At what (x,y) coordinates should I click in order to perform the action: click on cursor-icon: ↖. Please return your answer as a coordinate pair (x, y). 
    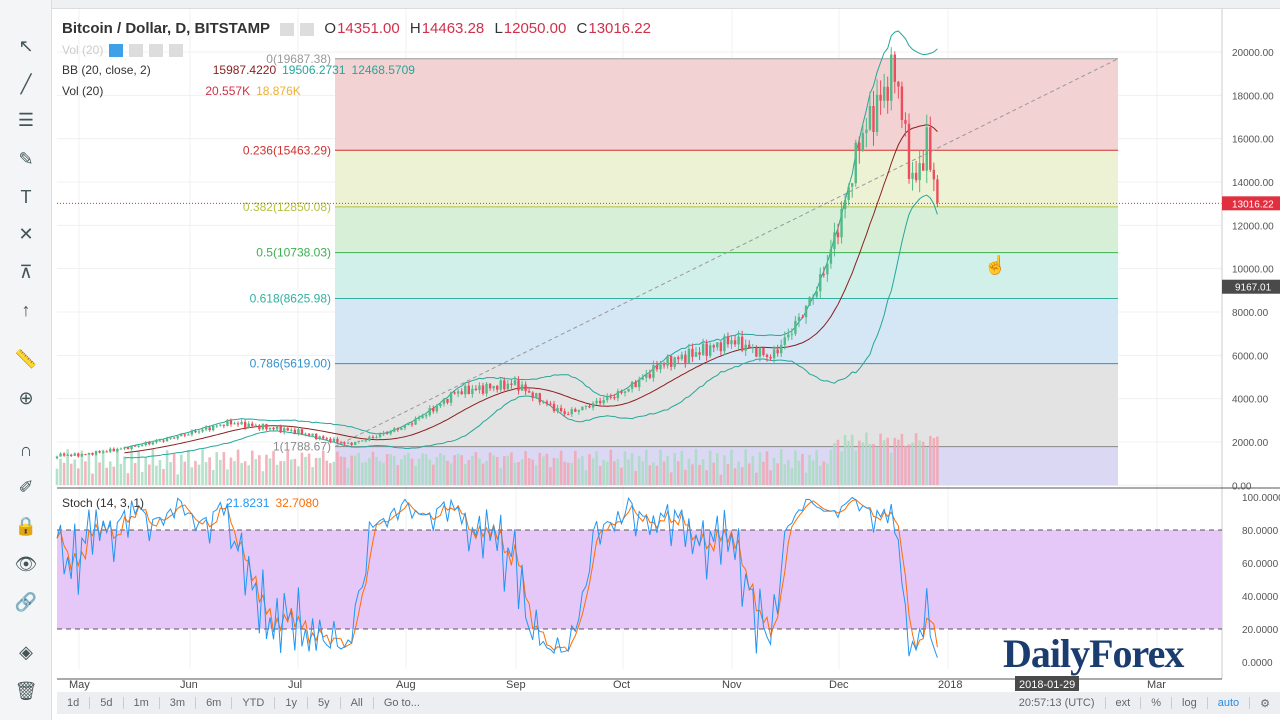
    Looking at the image, I should click on (26, 45).